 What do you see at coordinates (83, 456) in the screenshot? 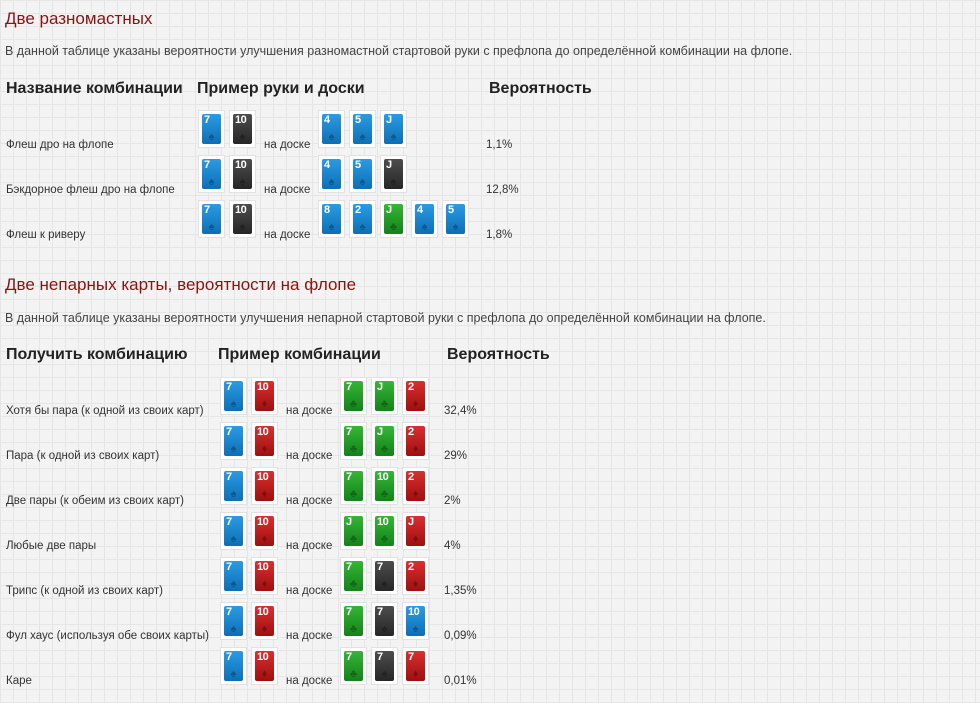
I see `row-label: Пара (к одной из своих карт)` at bounding box center [83, 456].